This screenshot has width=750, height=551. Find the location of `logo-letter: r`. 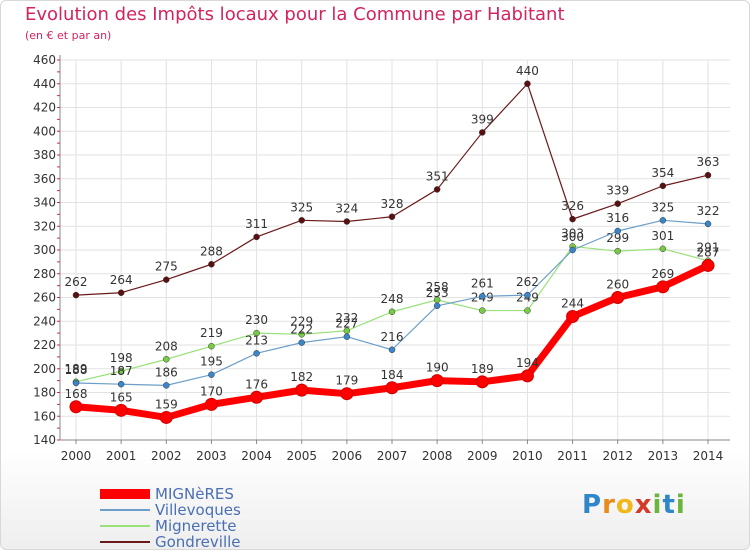

logo-letter: r is located at coordinates (609, 505).